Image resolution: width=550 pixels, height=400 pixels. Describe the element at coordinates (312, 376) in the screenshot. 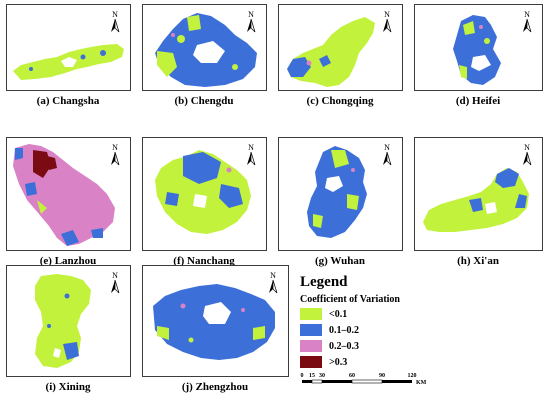

I see `scale-tick-label: 15` at that location.